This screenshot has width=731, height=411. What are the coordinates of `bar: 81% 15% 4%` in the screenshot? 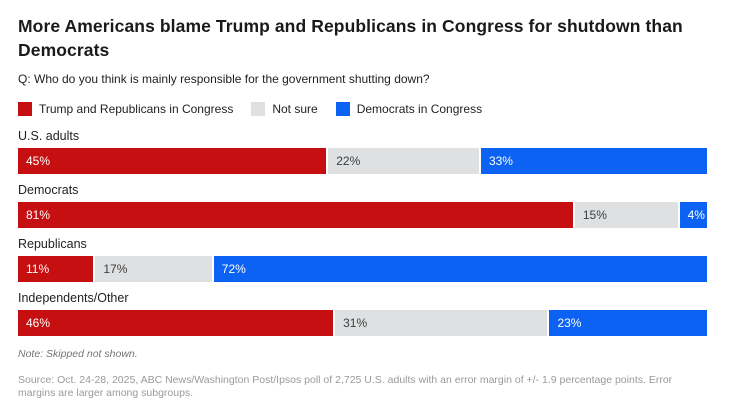 It's located at (362, 215).